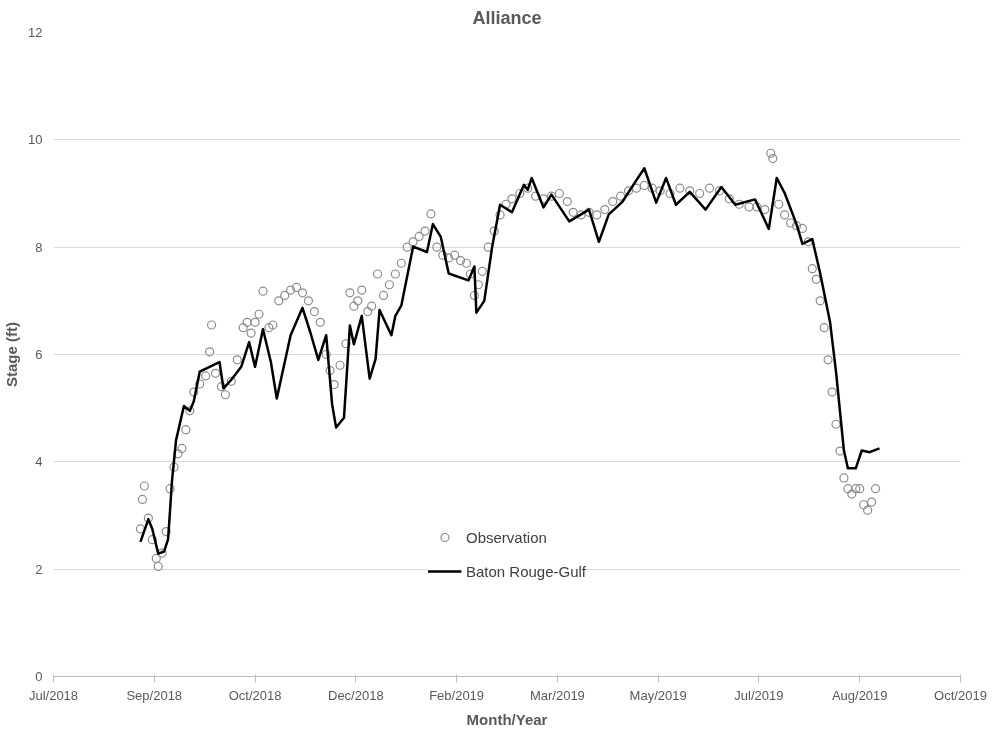 Image resolution: width=1008 pixels, height=739 pixels. What do you see at coordinates (255, 695) in the screenshot?
I see `x-tick-label: Oct/2018` at bounding box center [255, 695].